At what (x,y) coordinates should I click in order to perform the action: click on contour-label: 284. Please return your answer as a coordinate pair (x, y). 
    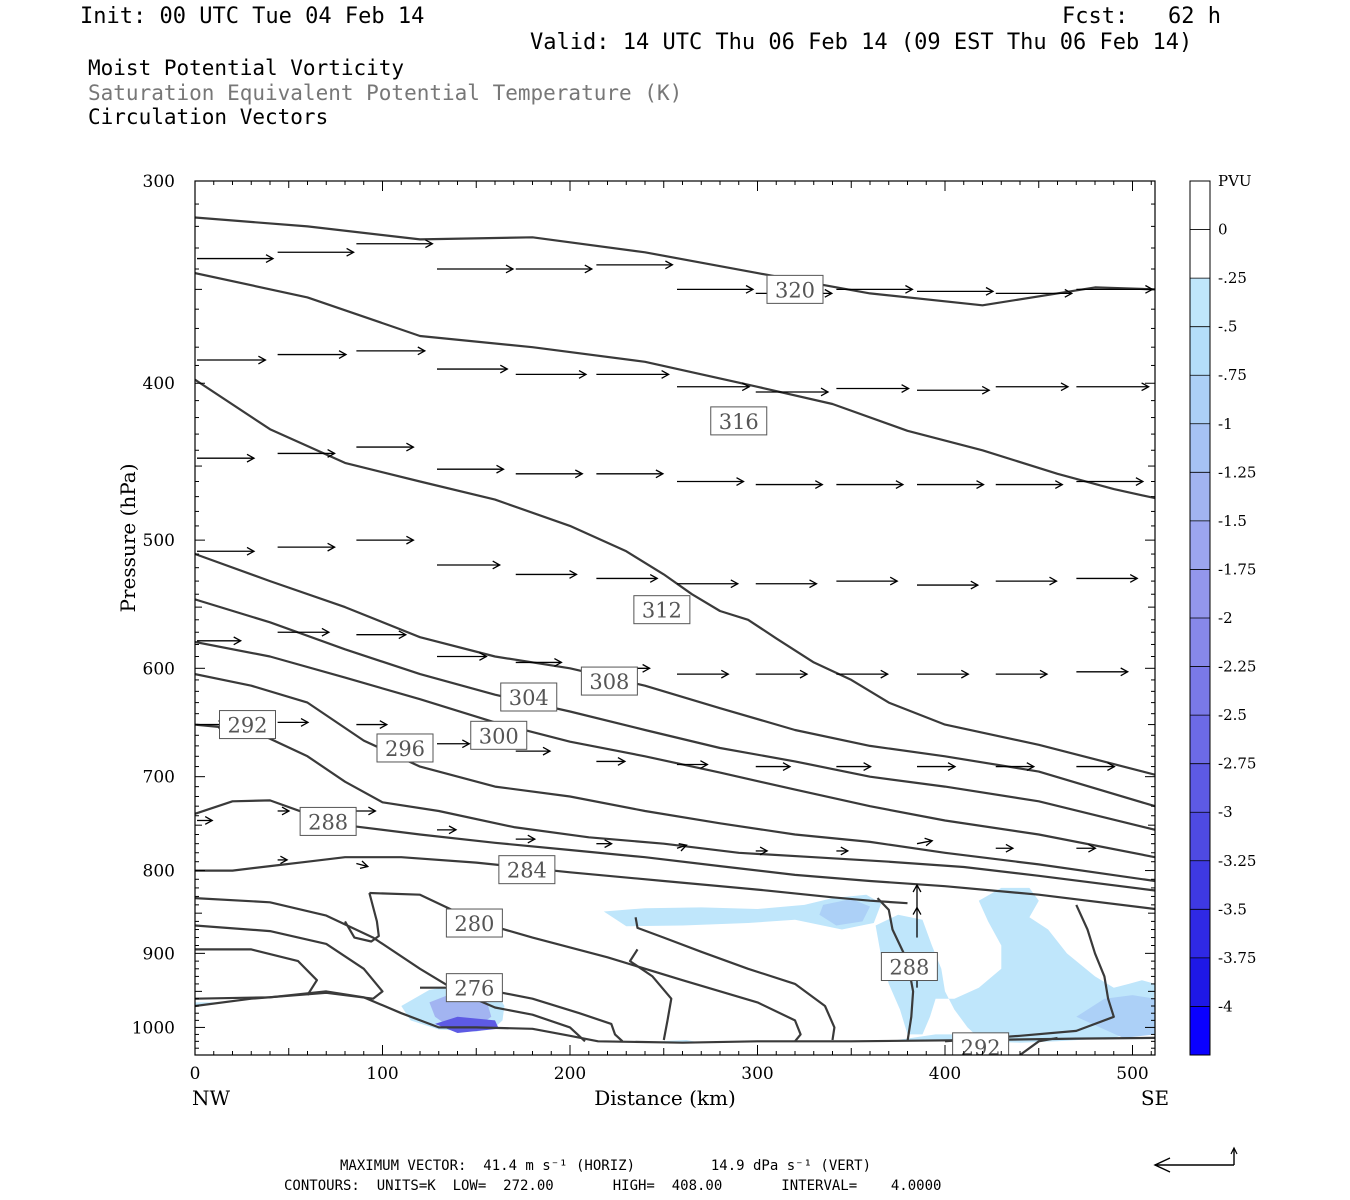
    Looking at the image, I should click on (527, 870).